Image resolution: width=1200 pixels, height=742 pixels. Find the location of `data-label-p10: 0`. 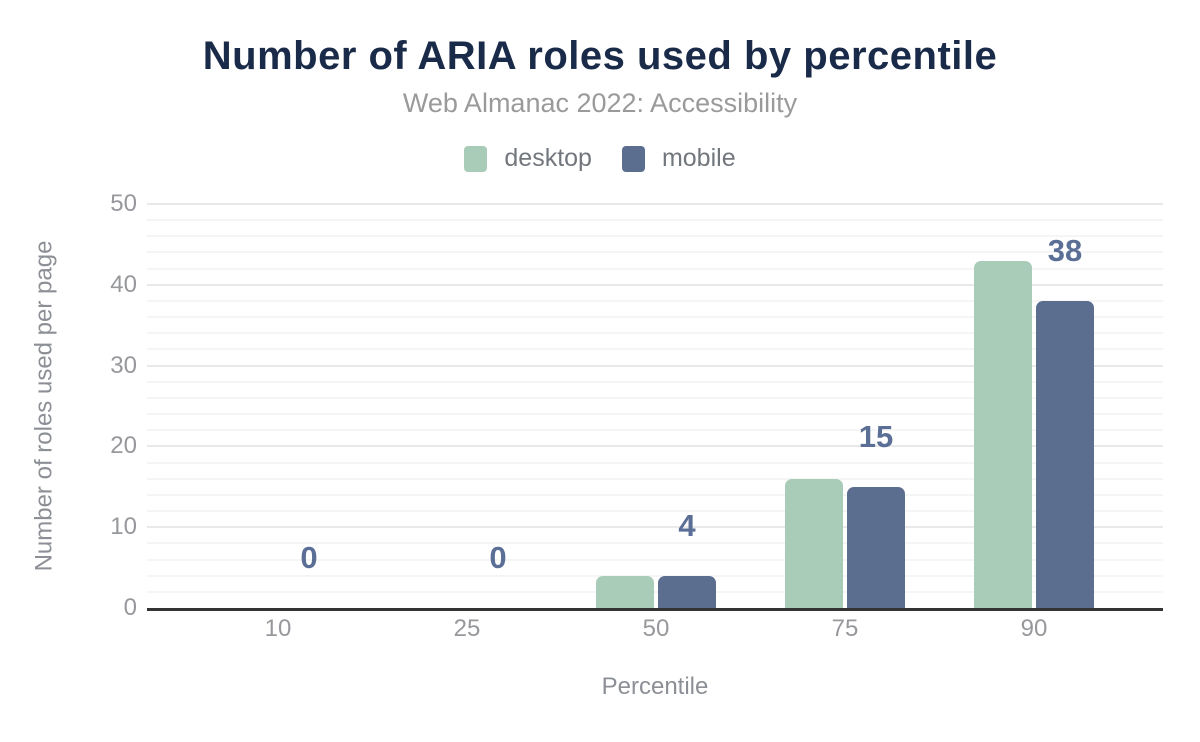

data-label-p10: 0 is located at coordinates (309, 557).